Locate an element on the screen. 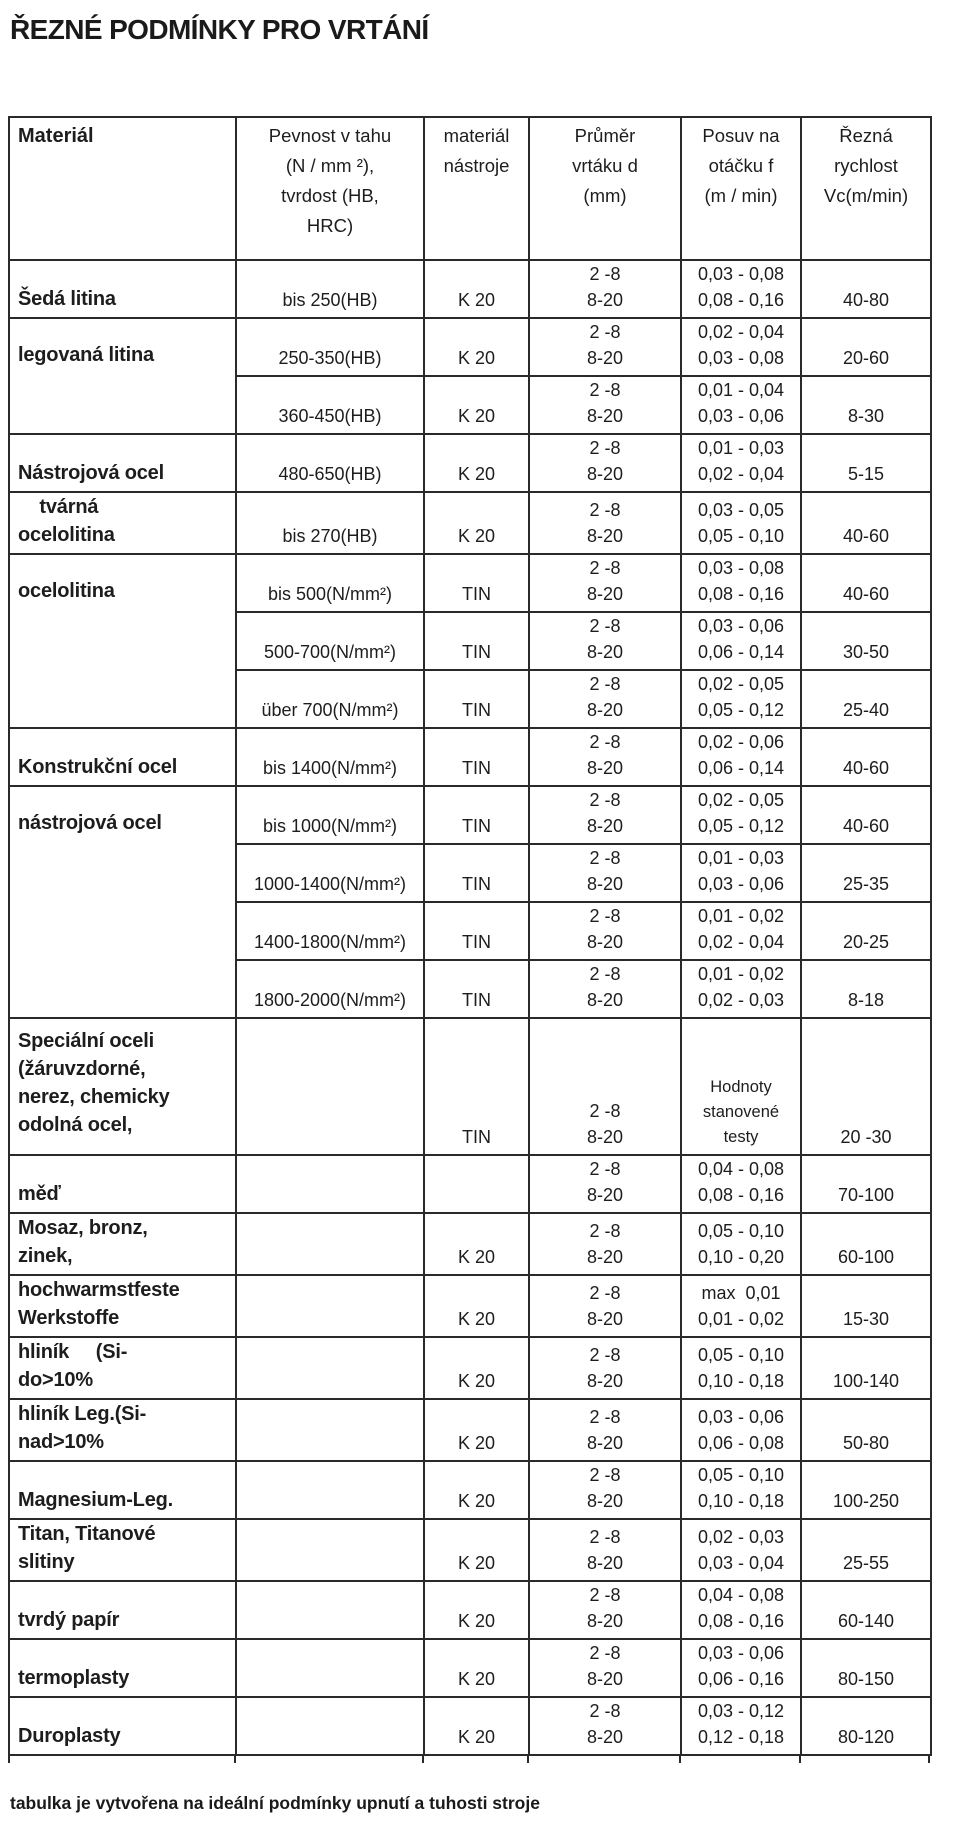 This screenshot has width=957, height=1838. feed-cell: 0,05 - 0,10 0,10 - 0,18 is located at coordinates (741, 1368).